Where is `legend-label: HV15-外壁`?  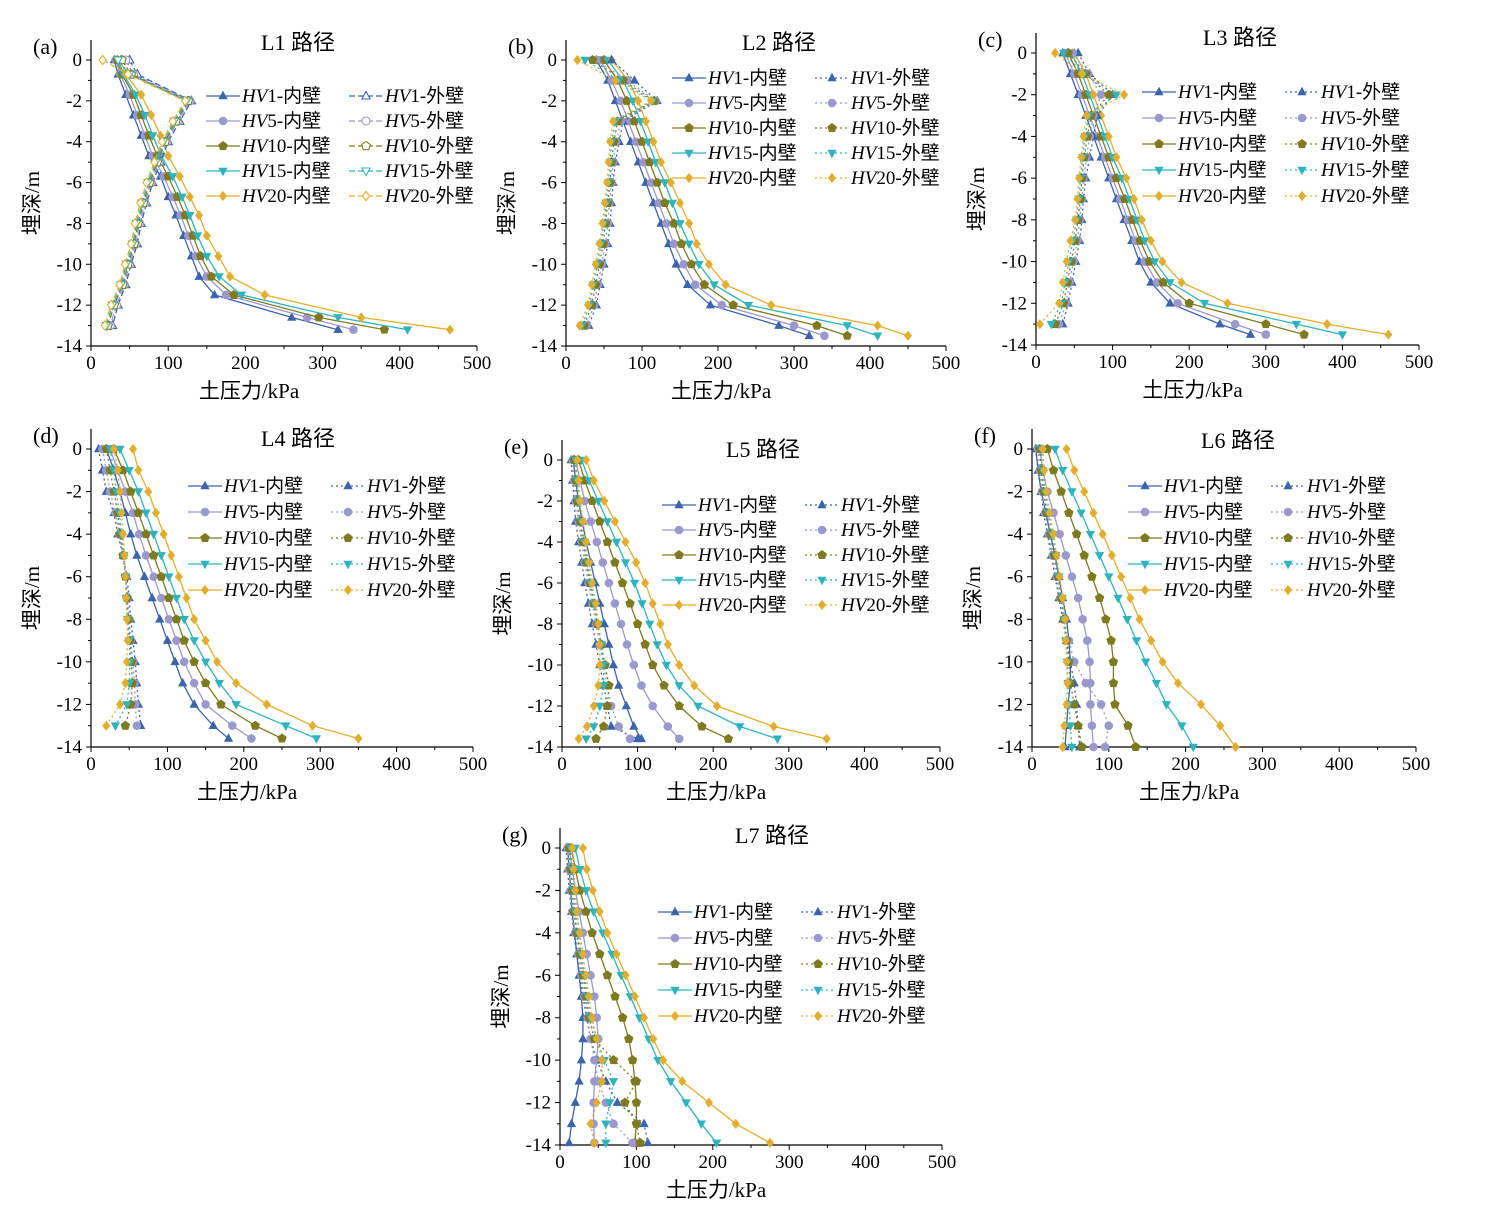
legend-label: HV15-外壁 is located at coordinates (1351, 564).